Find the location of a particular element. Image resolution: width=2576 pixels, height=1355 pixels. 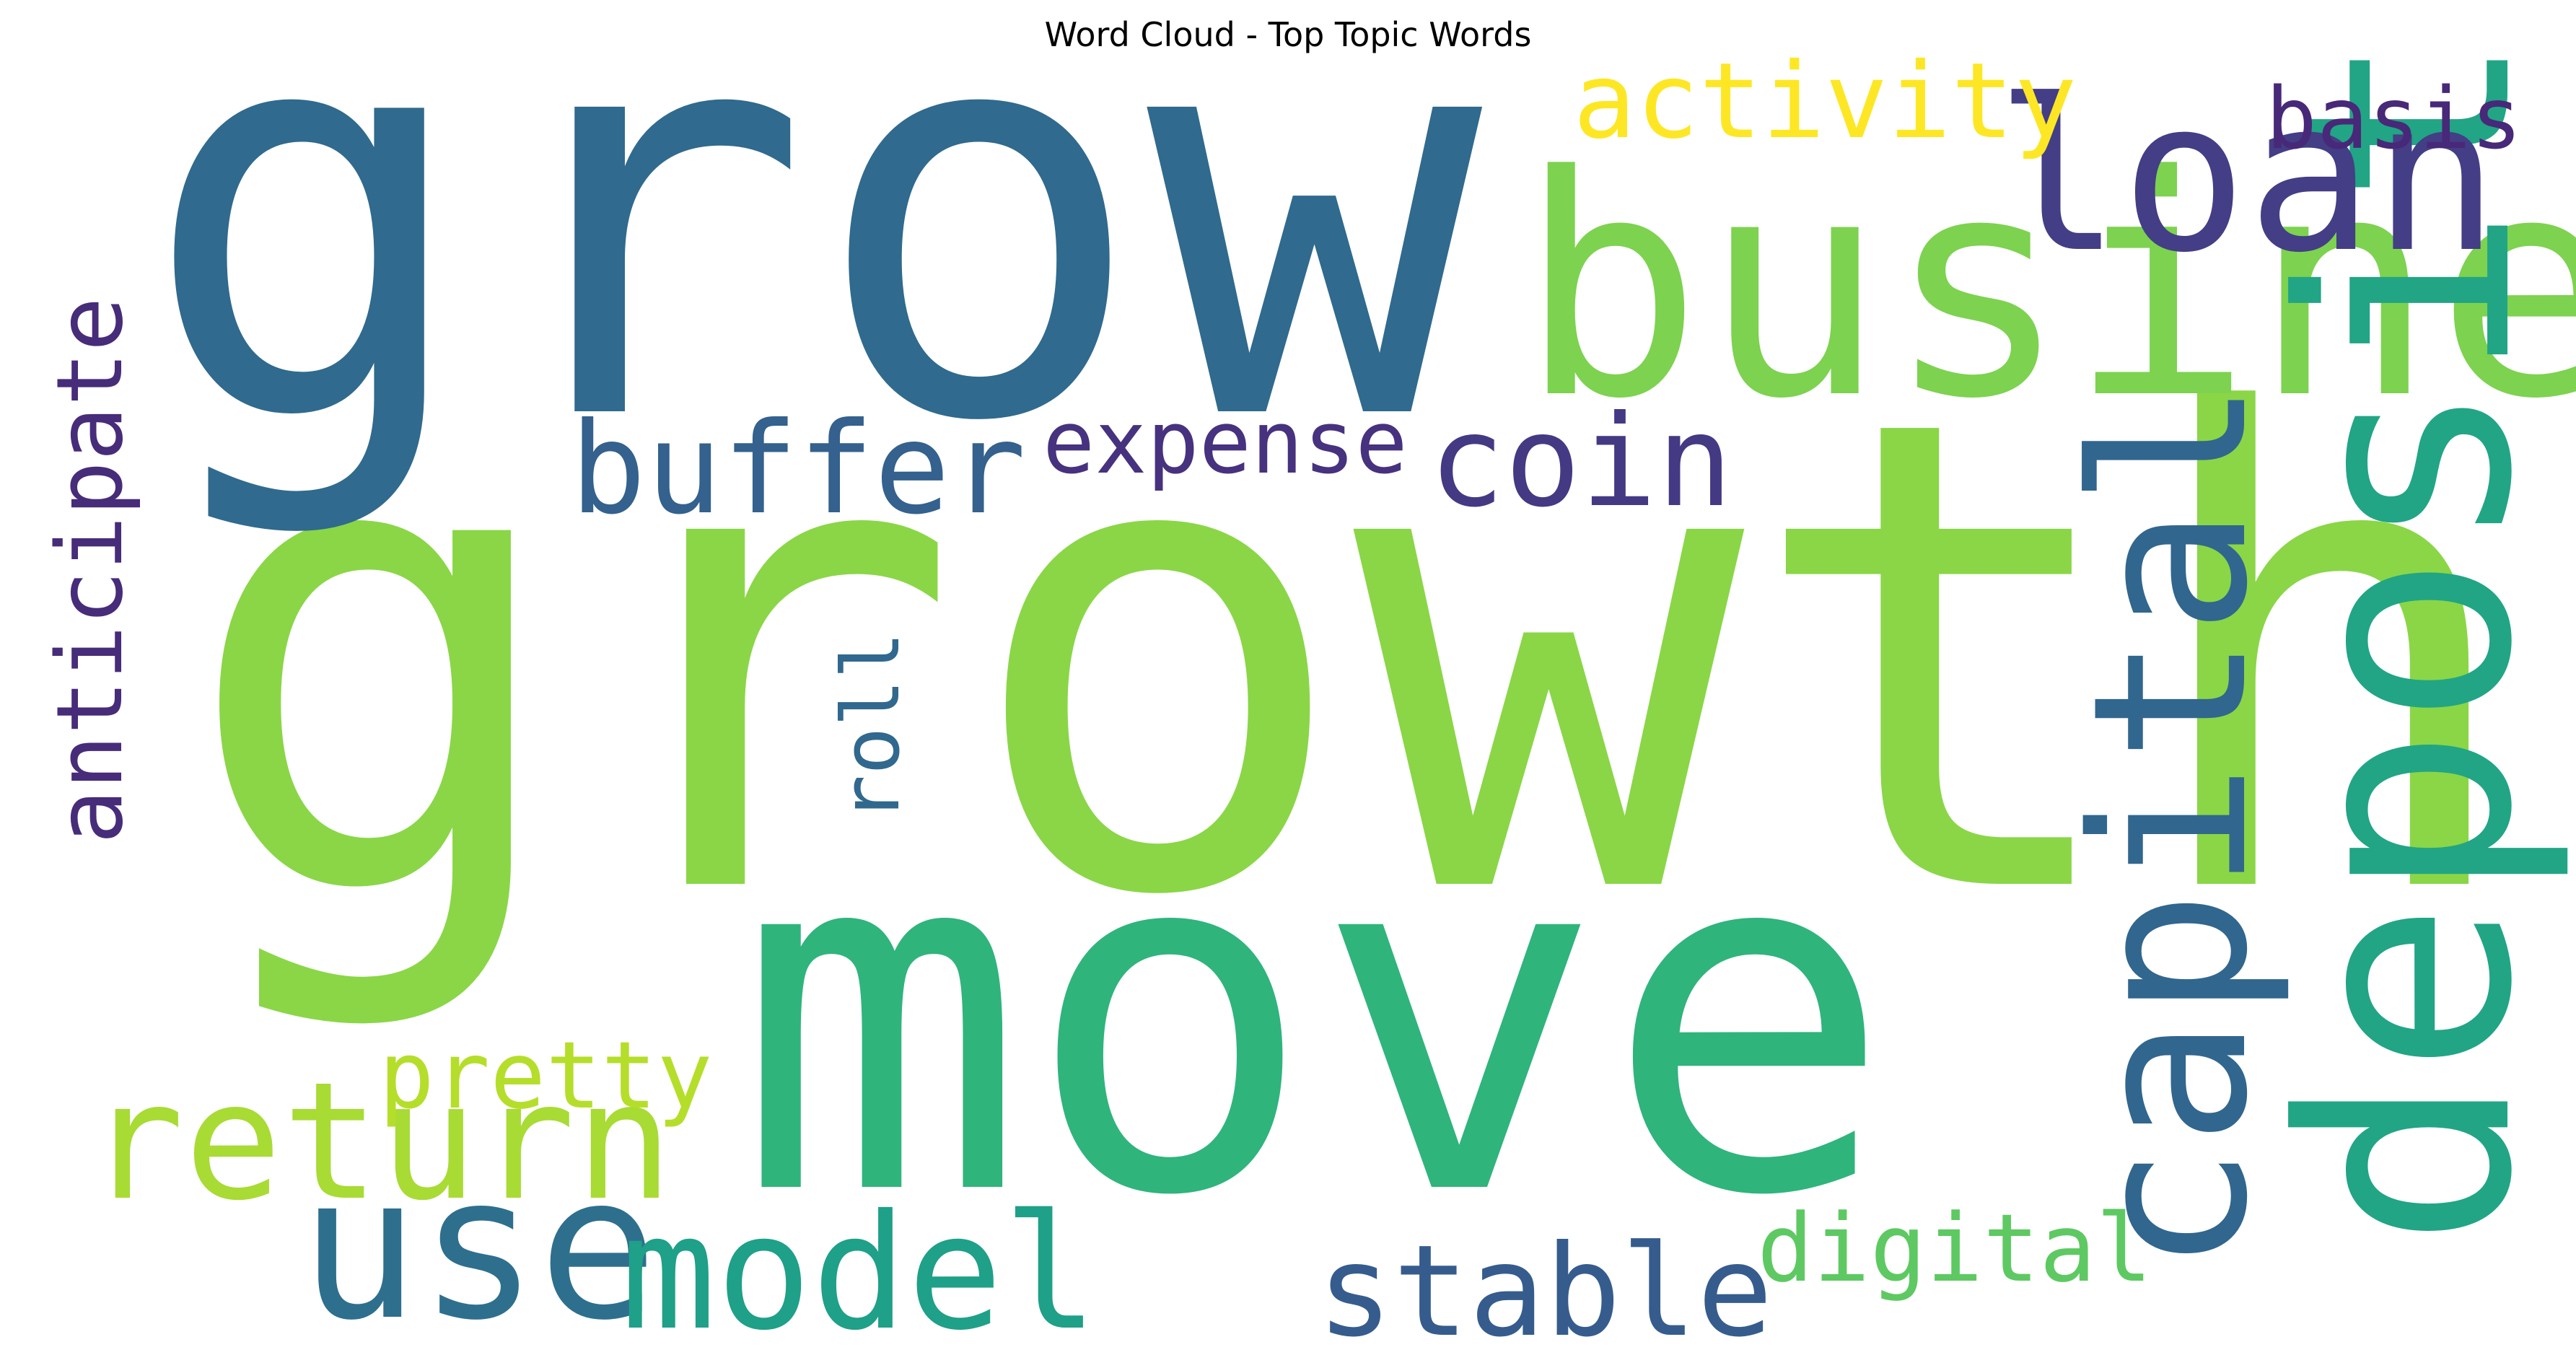

cloud-word-digital: digital is located at coordinates (1954, 1248).